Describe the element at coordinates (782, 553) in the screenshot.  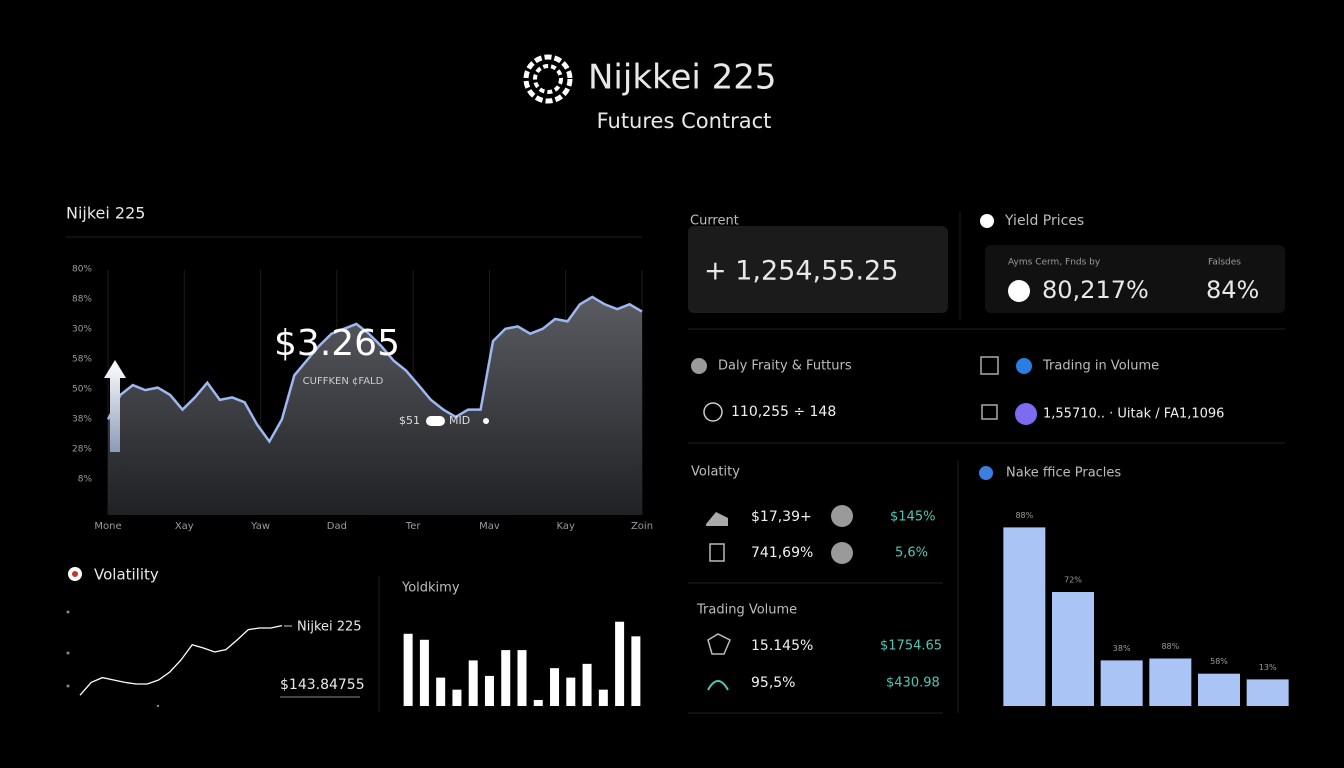
I see `value: 741,69%` at that location.